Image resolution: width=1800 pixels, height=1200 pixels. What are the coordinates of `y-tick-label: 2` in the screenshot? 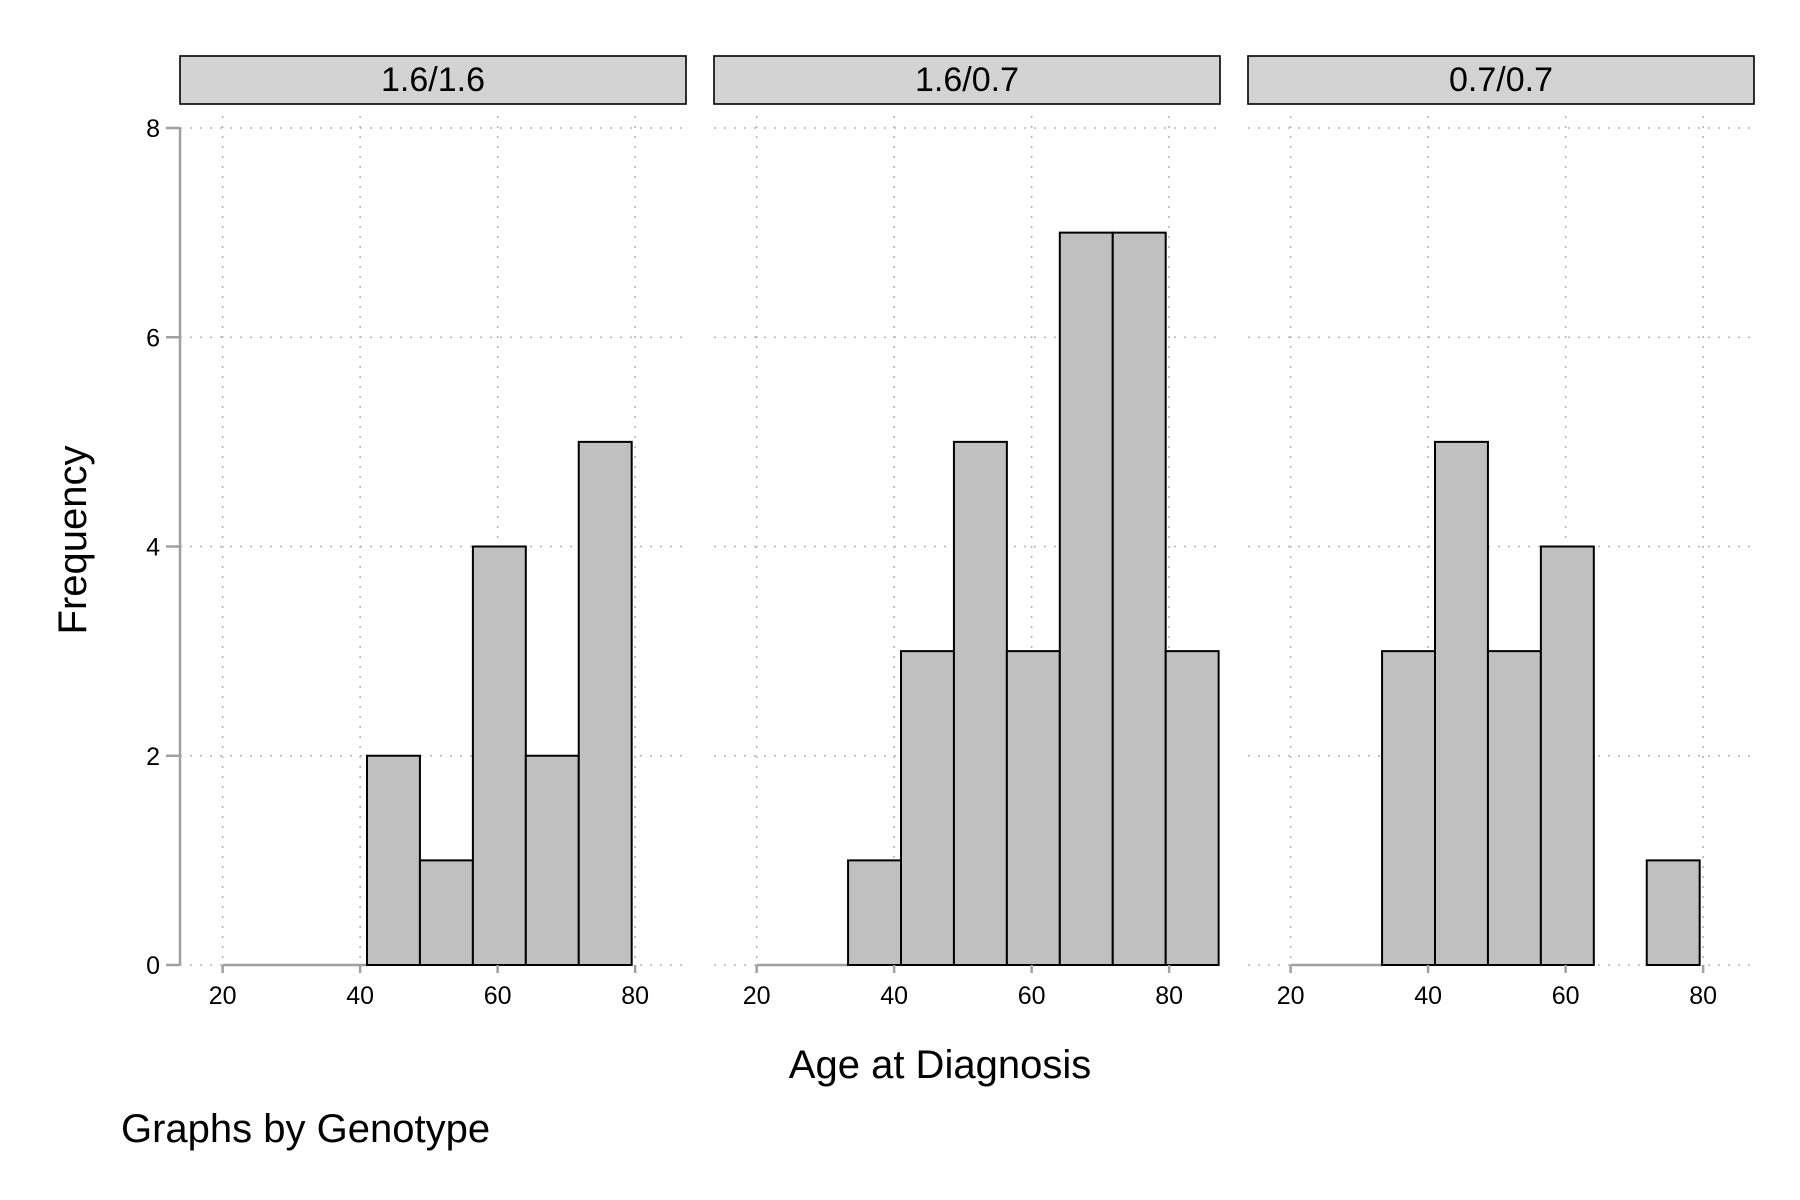 It's located at (153, 757).